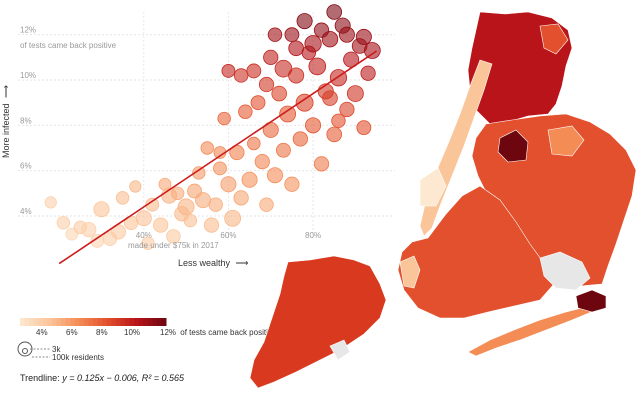  What do you see at coordinates (433, 187) in the screenshot?
I see `map-light-neighborhood` at bounding box center [433, 187].